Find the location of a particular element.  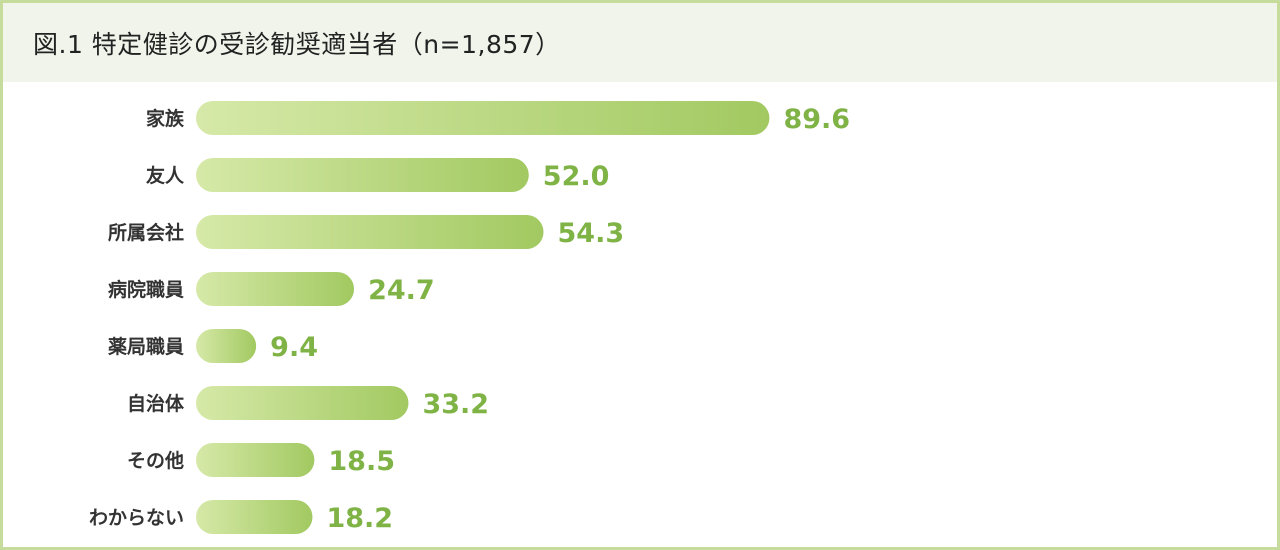

category-label: わからない is located at coordinates (136, 518).